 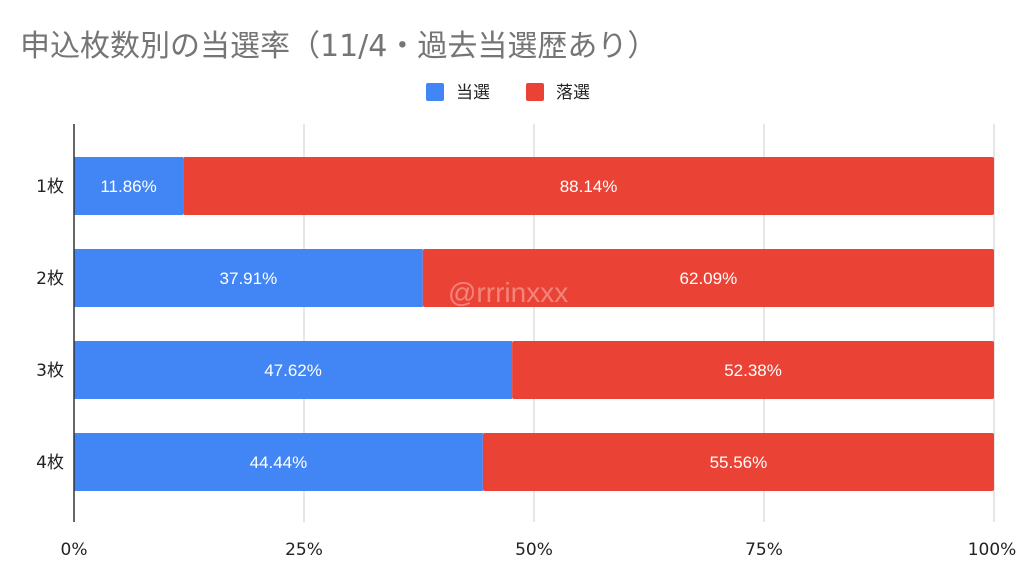 I want to click on data-label: 88.14%, so click(x=589, y=186).